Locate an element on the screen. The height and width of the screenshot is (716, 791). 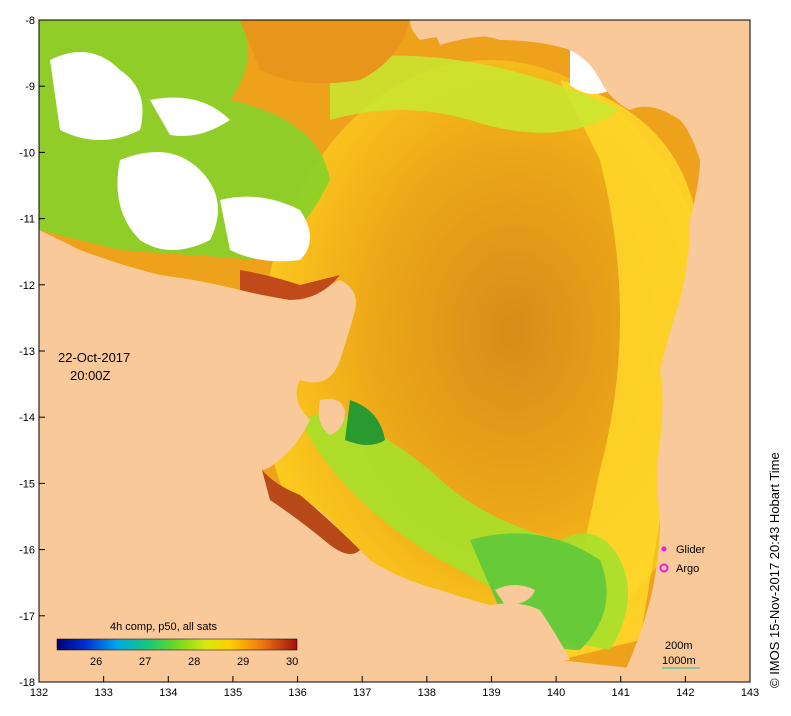
lon-tick-label: 141 is located at coordinates (621, 693).